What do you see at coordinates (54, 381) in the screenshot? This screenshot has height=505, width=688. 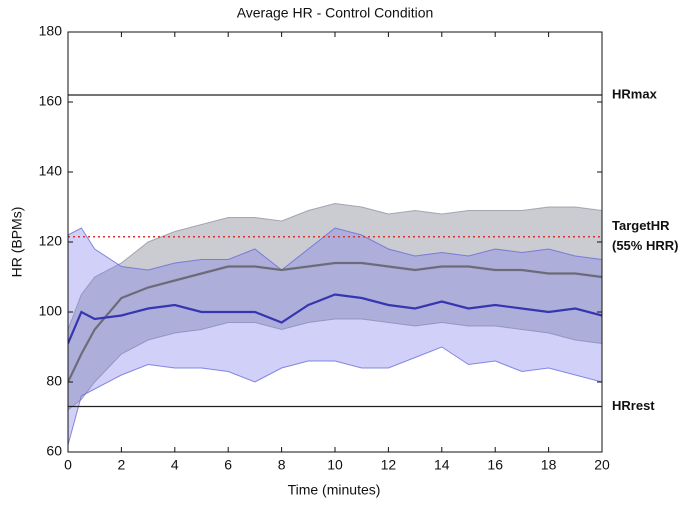 I see `y-tick-label: 80` at bounding box center [54, 381].